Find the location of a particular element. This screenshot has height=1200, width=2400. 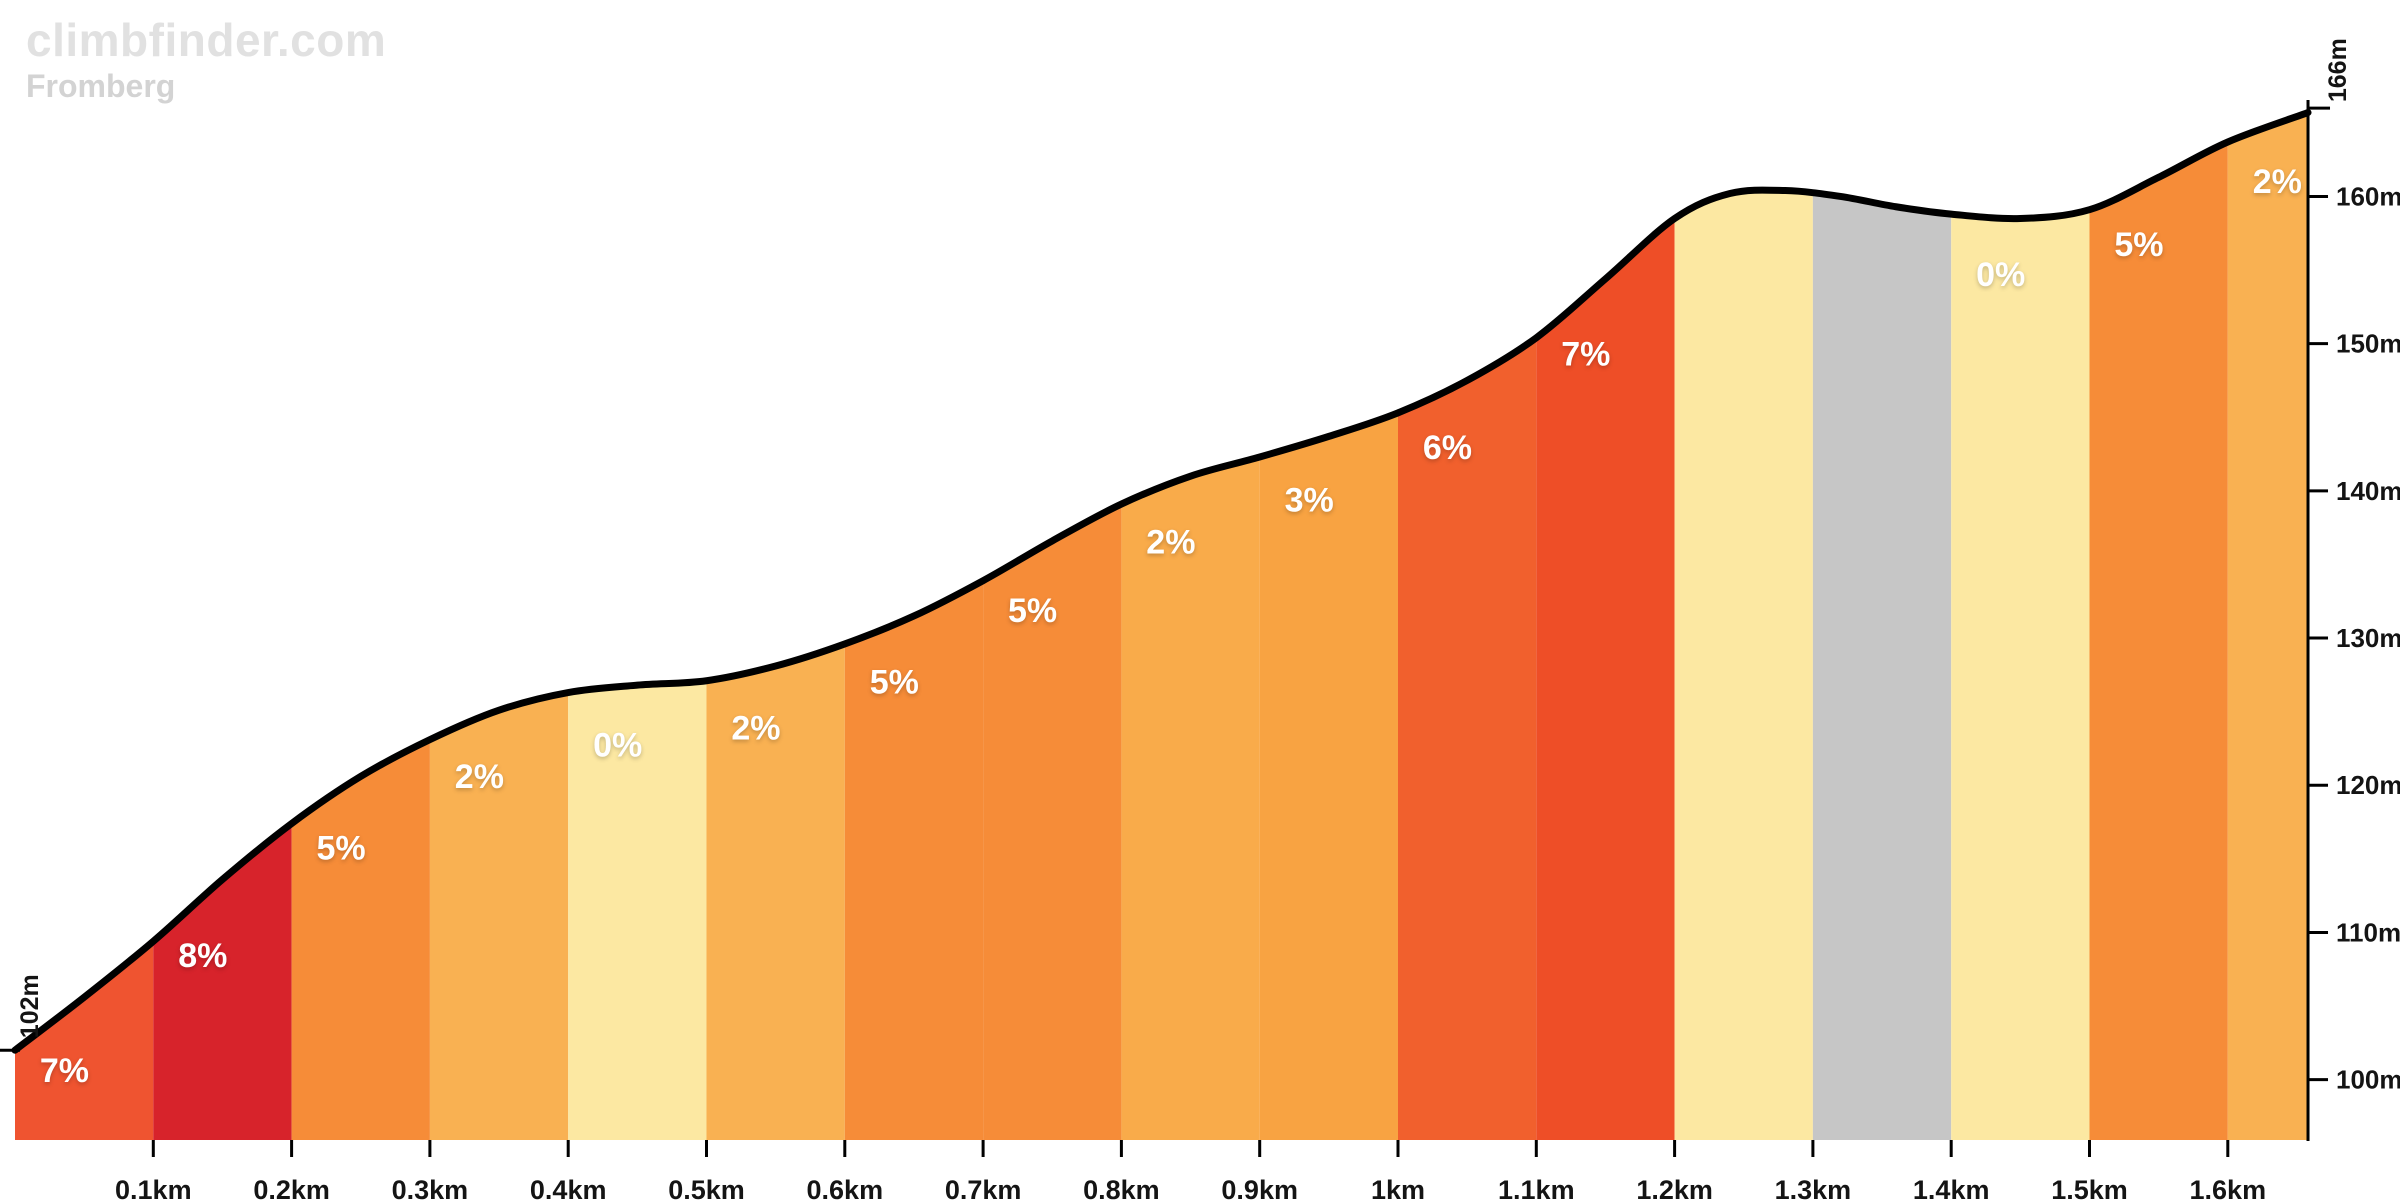

gradient-label-11: 7% is located at coordinates (1585, 355).